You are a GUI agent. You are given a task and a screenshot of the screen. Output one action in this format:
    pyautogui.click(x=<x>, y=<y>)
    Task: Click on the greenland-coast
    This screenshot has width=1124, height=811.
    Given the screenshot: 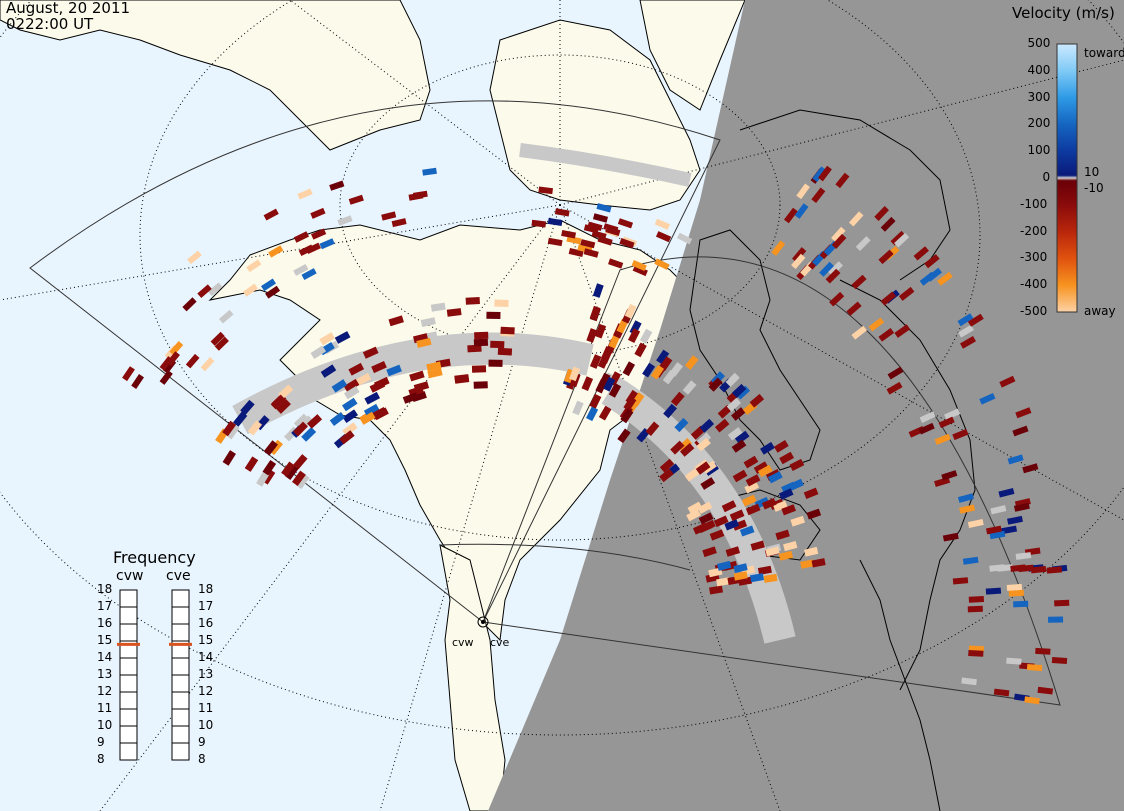 What is the action you would take?
    pyautogui.click(x=845, y=195)
    